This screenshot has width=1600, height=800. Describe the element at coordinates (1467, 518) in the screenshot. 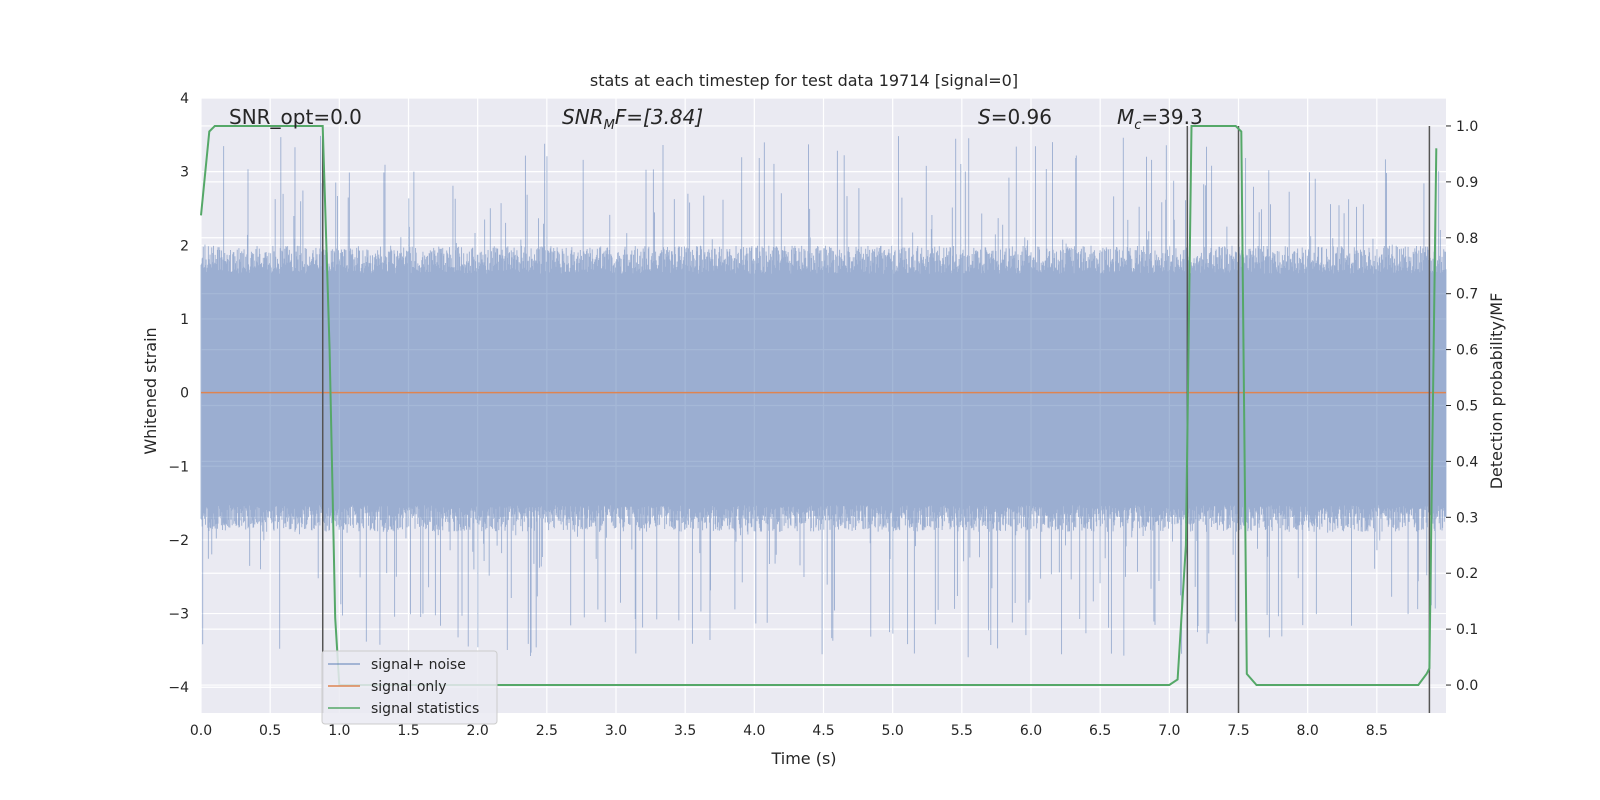

I see `y2-tick-label: 0.3` at that location.